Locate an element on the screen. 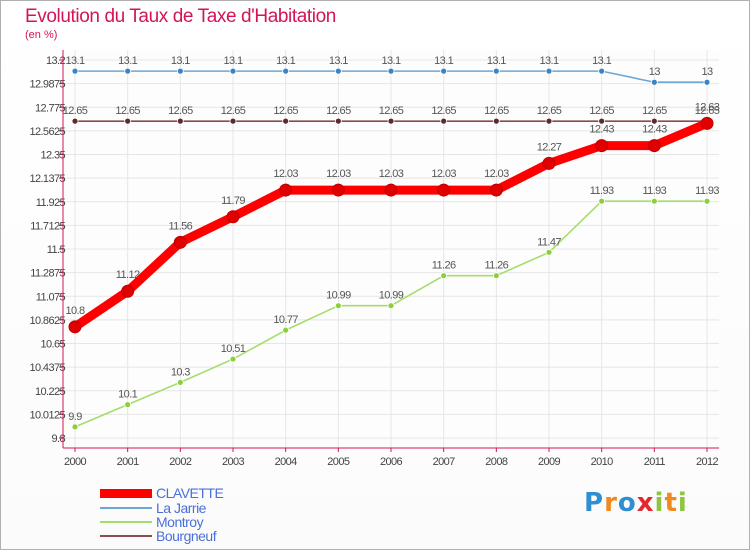 Image resolution: width=750 pixels, height=550 pixels. y-tick-label: 12.1375 is located at coordinates (47, 179).